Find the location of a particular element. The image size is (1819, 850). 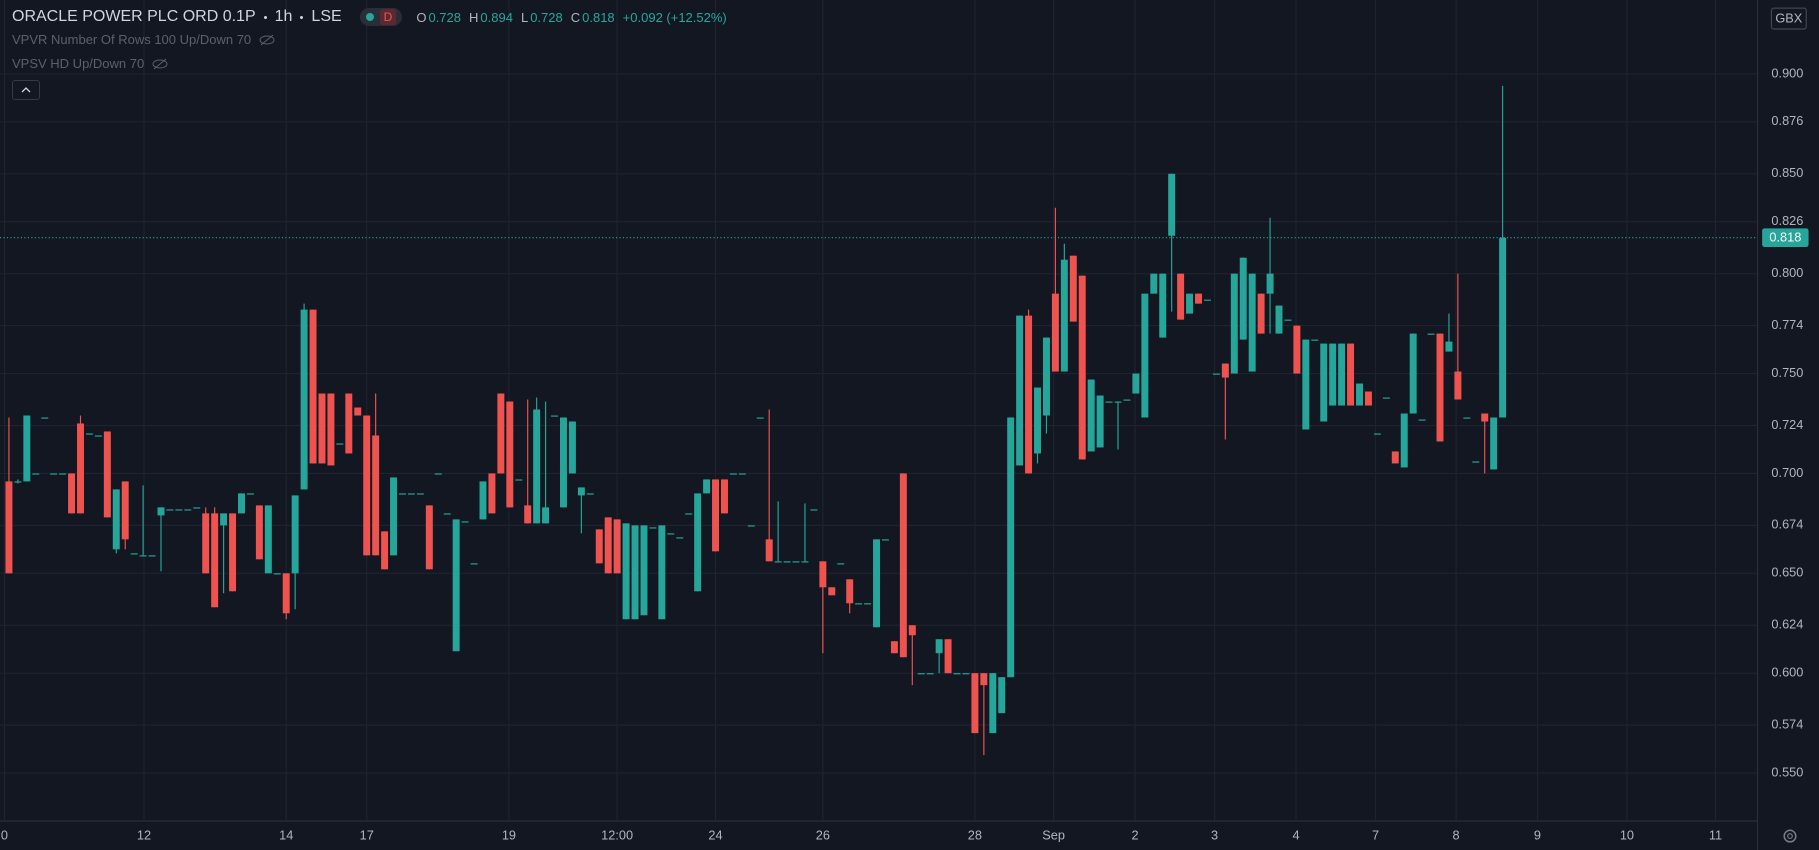

high-value: 0.894 is located at coordinates (496, 17).